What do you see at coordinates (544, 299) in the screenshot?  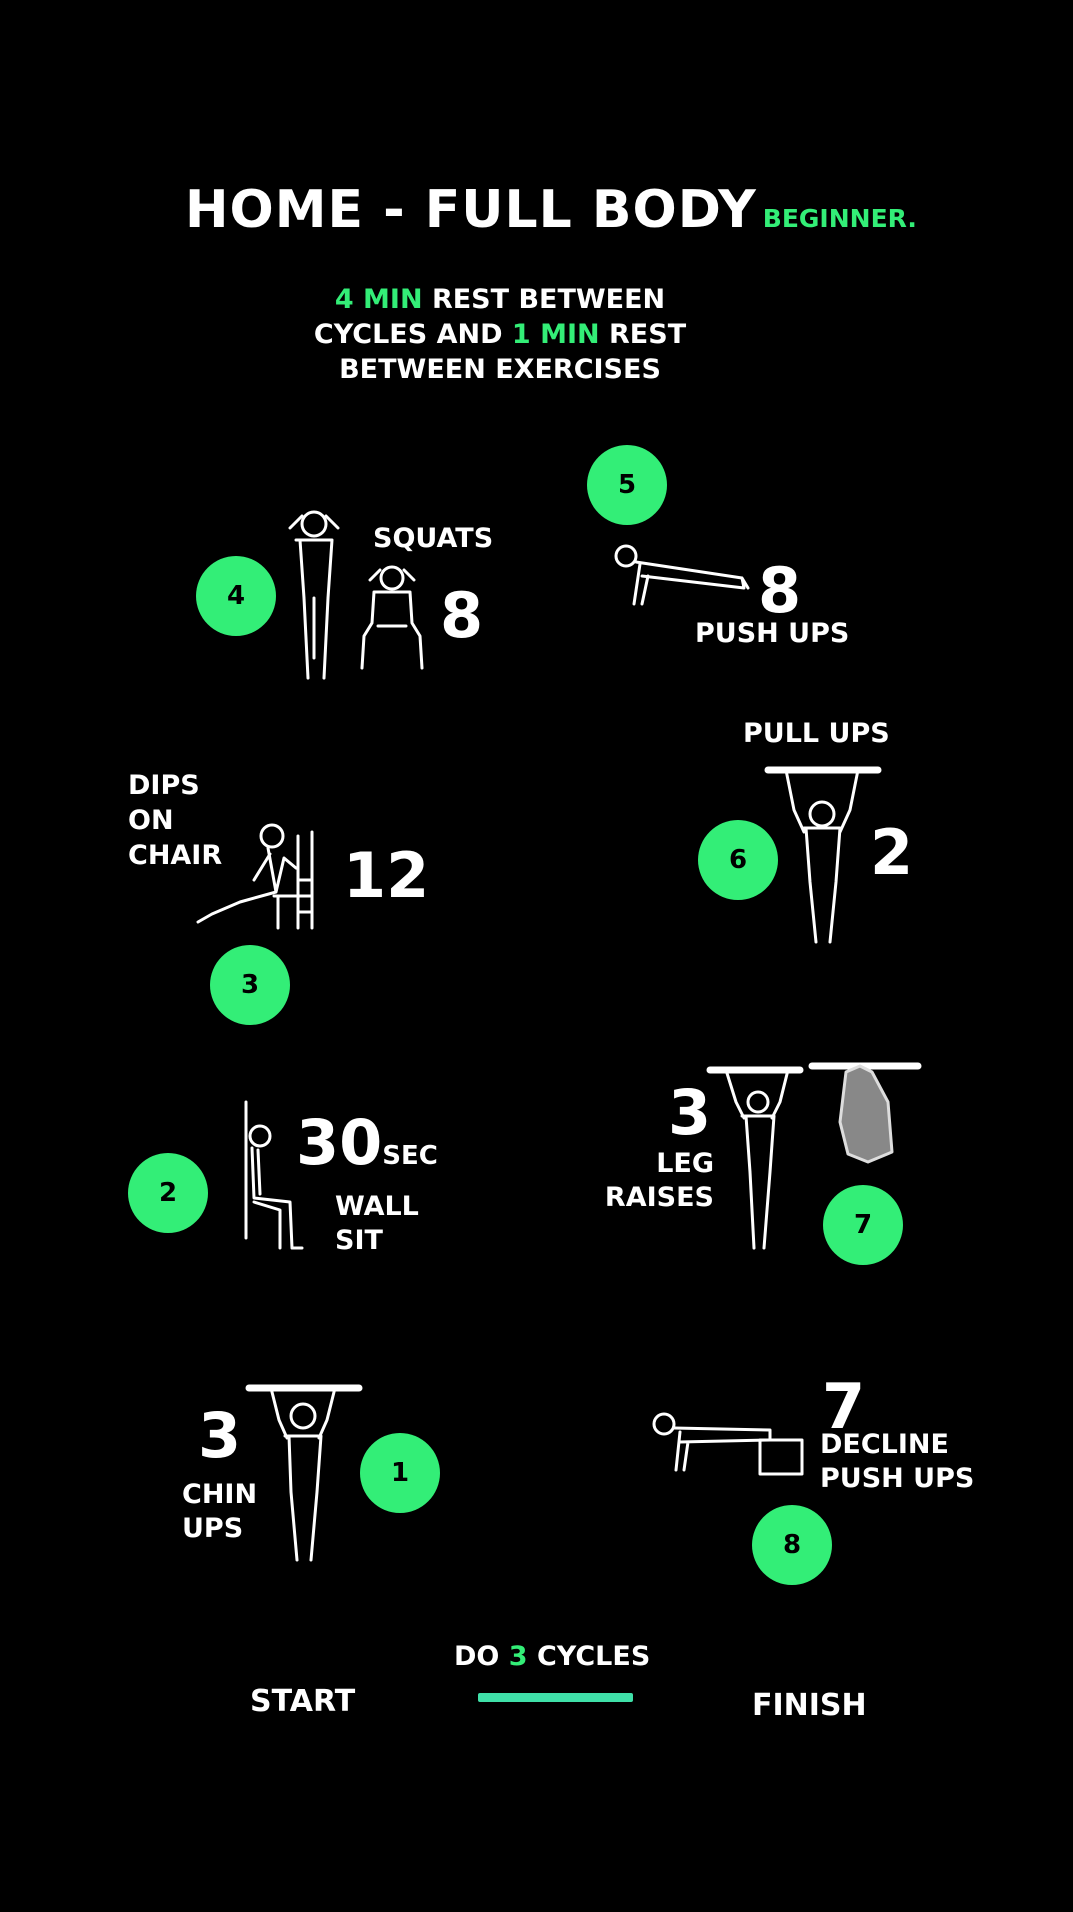 I see `rest-text-1: REST BETWEEN` at bounding box center [544, 299].